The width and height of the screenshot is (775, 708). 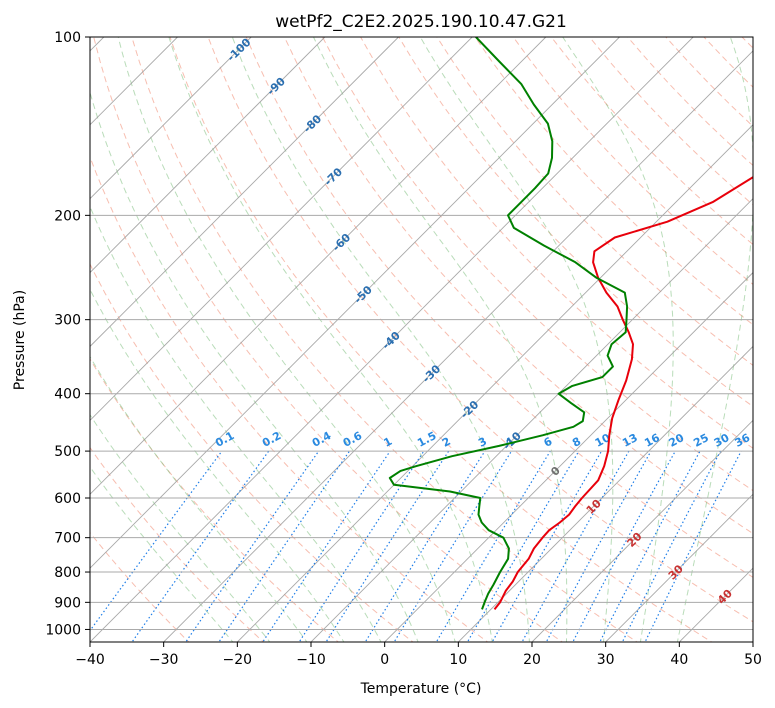 I want to click on mixing-ratio-label: 30, so click(x=722, y=440).